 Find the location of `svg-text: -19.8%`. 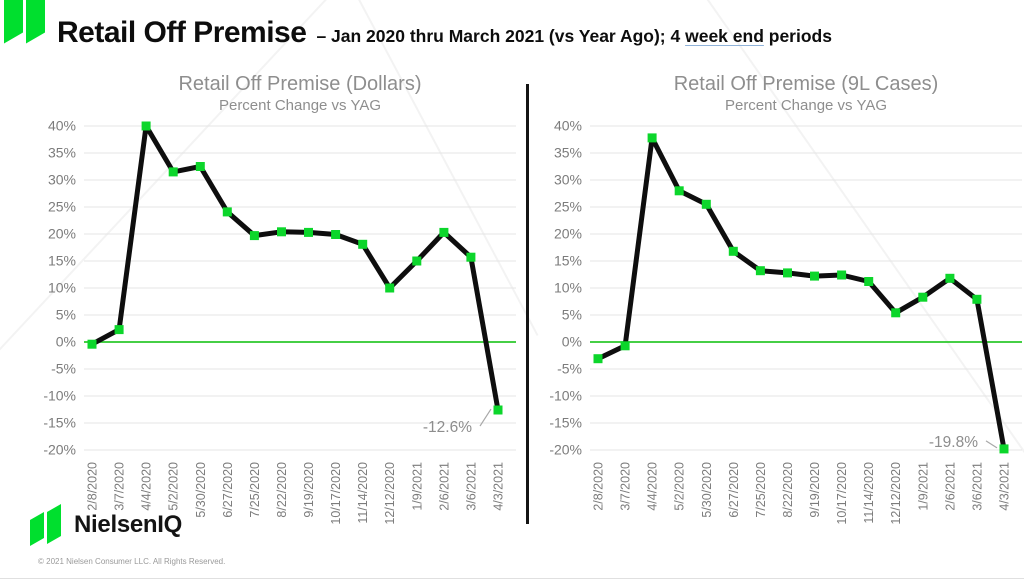

svg-text: -19.8% is located at coordinates (953, 442).